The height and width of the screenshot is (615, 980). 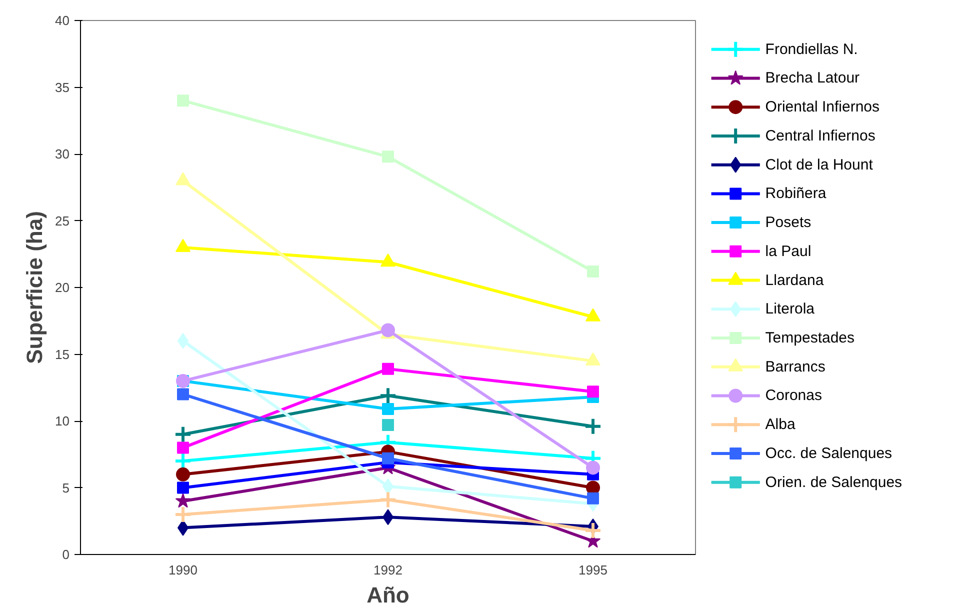 What do you see at coordinates (183, 570) in the screenshot?
I see `x-tick-label: 1990` at bounding box center [183, 570].